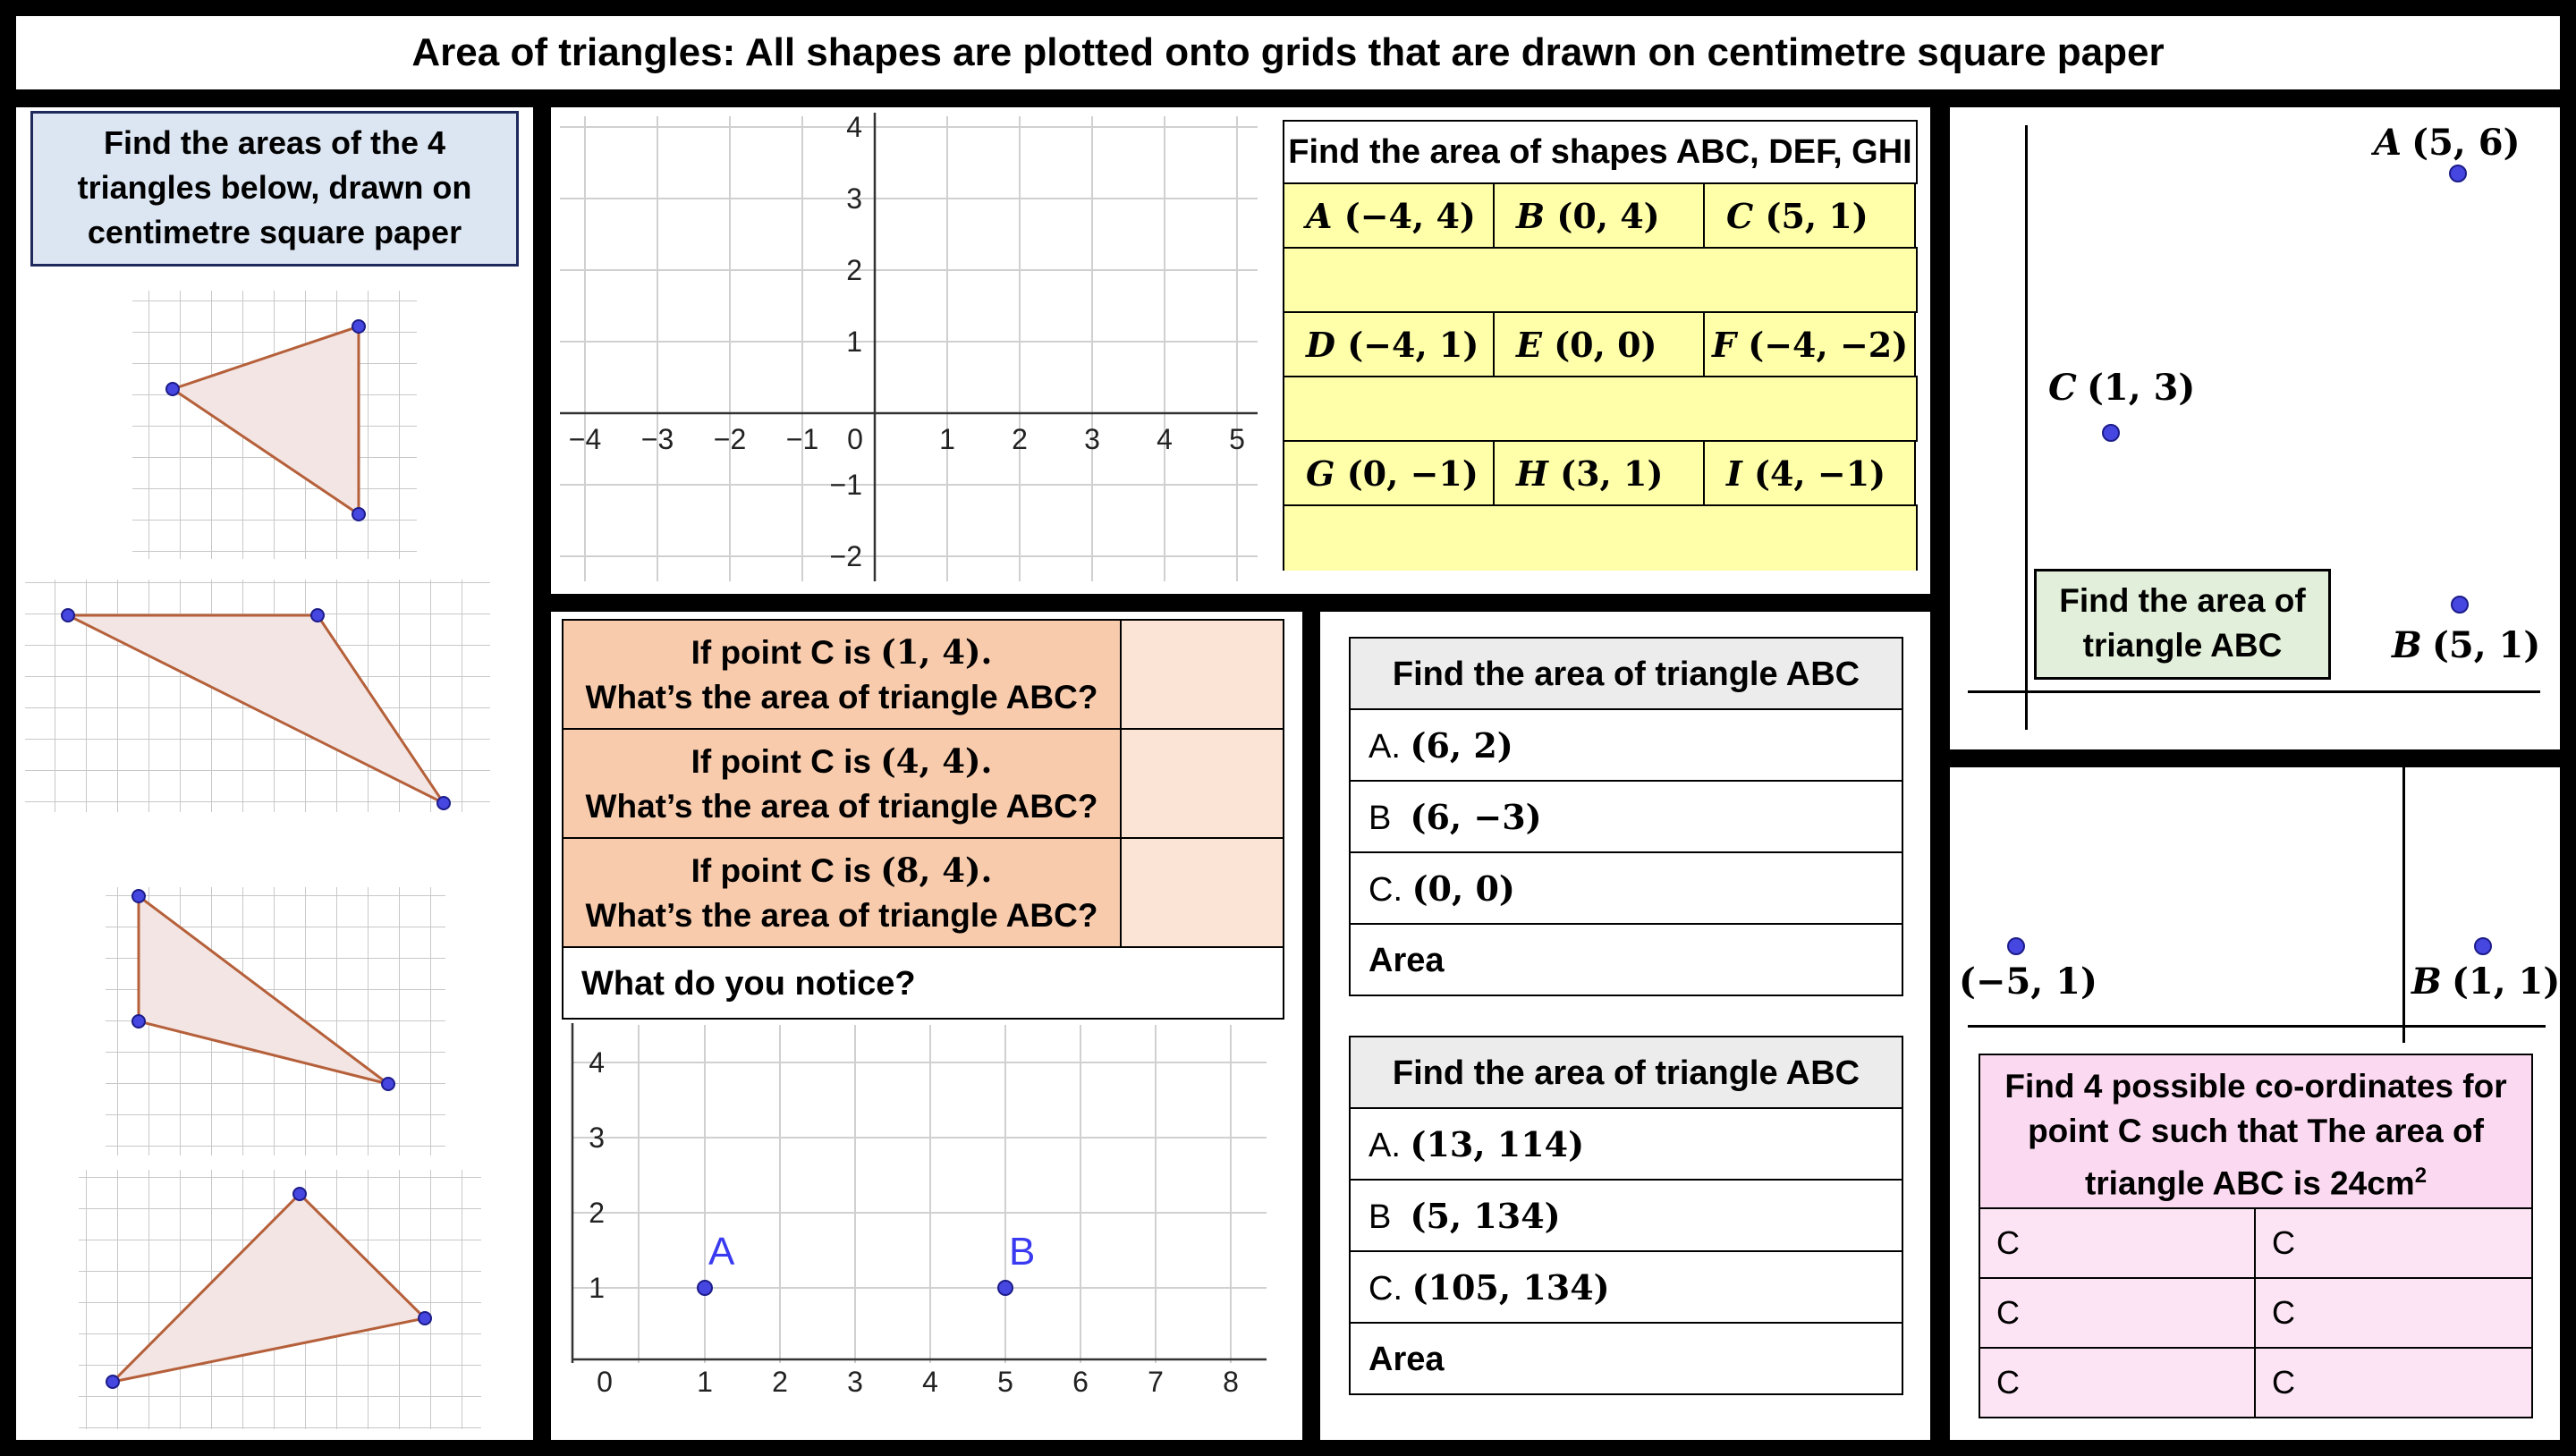 The height and width of the screenshot is (1456, 2576). I want to click on mc-option: C. (105, 134), so click(1626, 1287).